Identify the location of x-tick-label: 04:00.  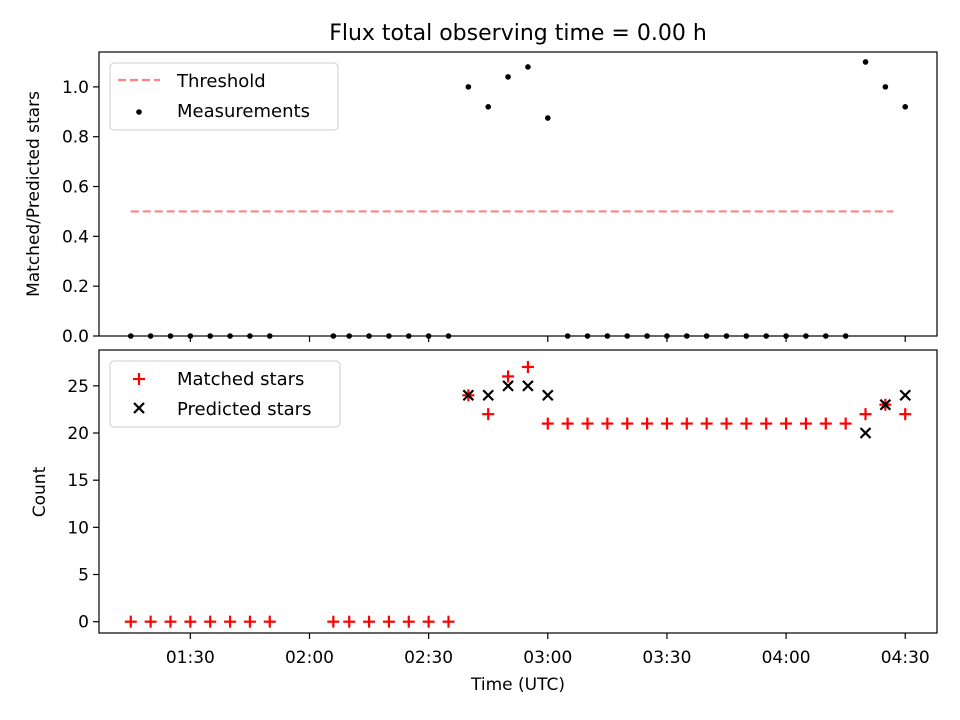
(786, 658).